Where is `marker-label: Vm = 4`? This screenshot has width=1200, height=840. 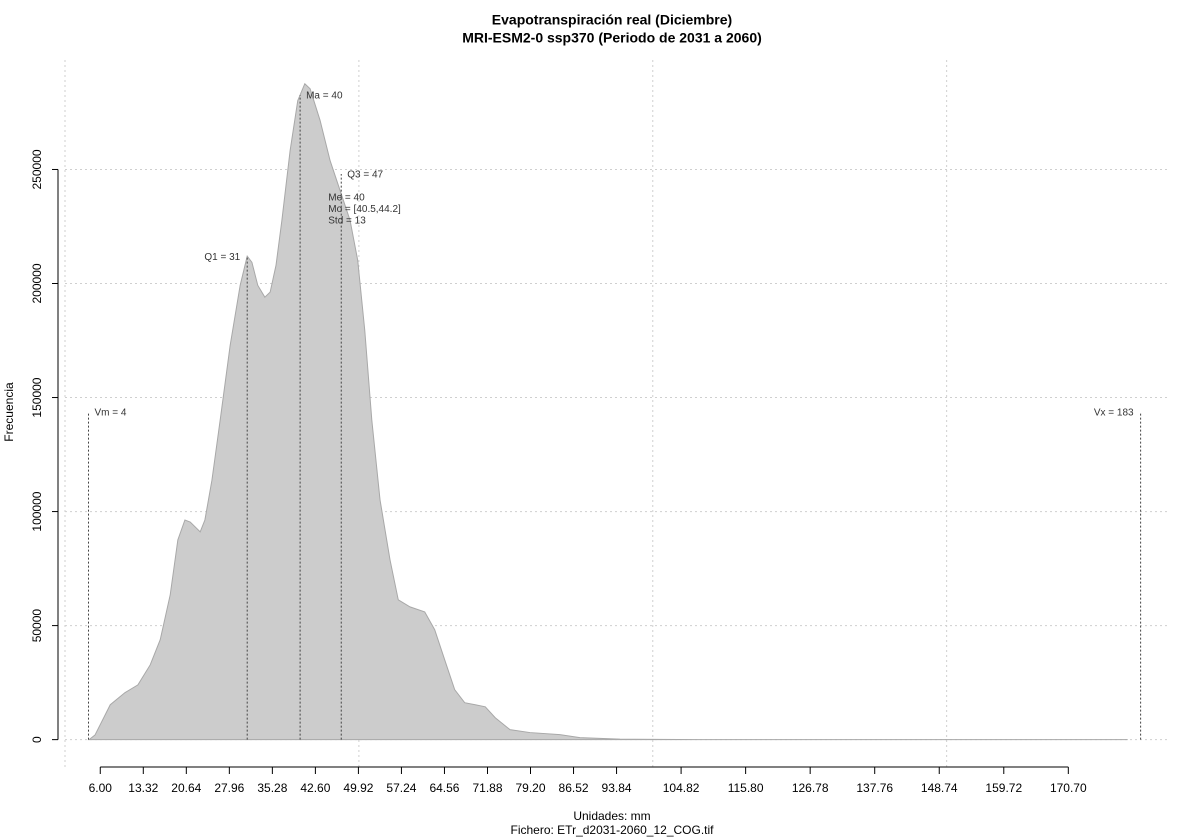 marker-label: Vm = 4 is located at coordinates (111, 413).